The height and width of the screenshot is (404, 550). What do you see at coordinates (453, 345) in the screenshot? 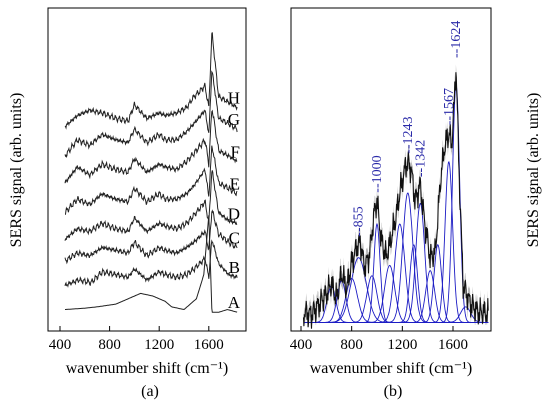
I see `panel-b-xtick-label-1600: 1600` at bounding box center [453, 345].